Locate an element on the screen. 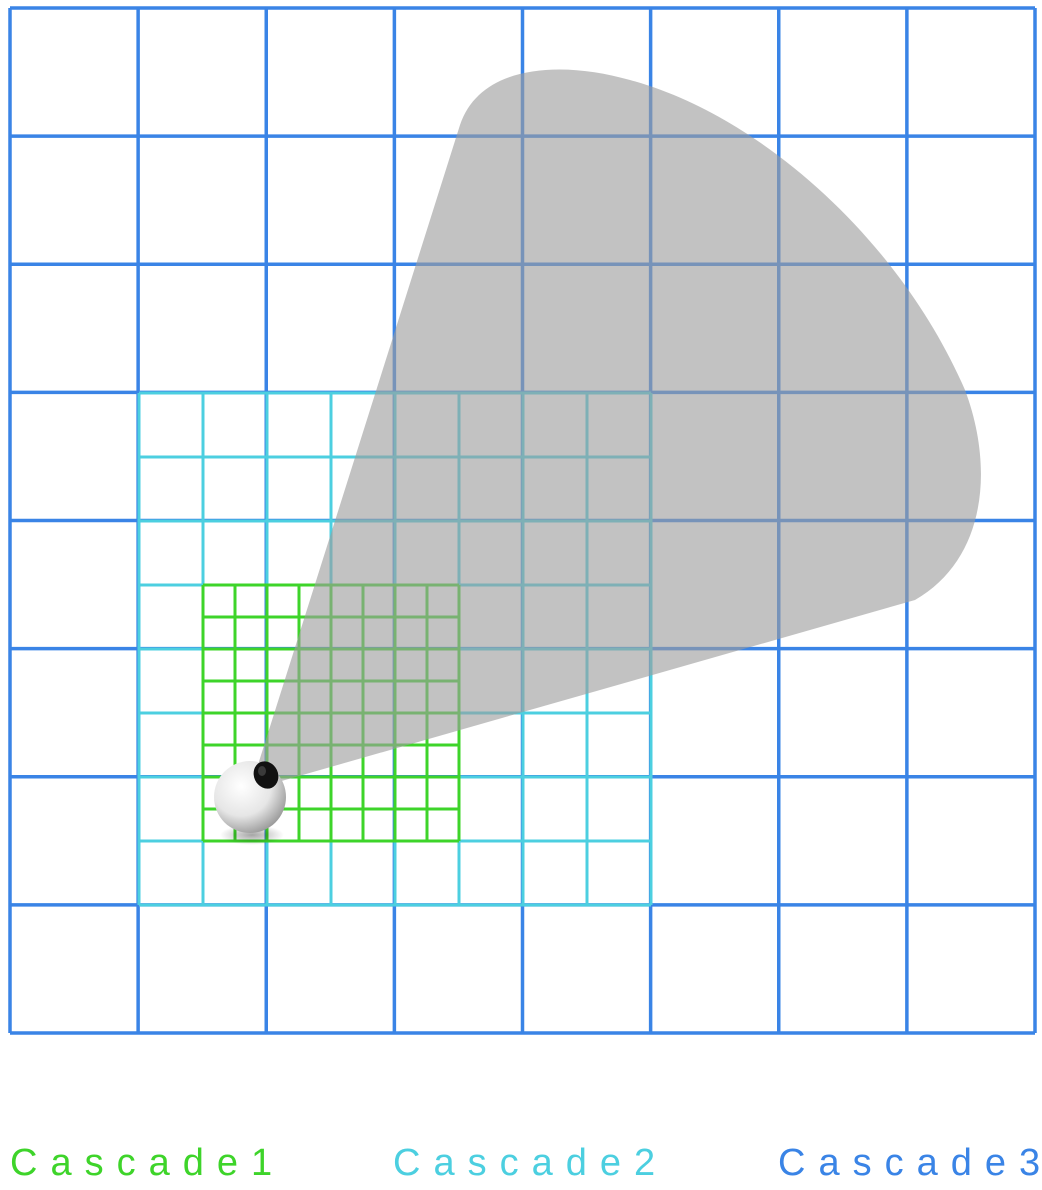  legend-cascade2: Cascade2 is located at coordinates (531, 1163).